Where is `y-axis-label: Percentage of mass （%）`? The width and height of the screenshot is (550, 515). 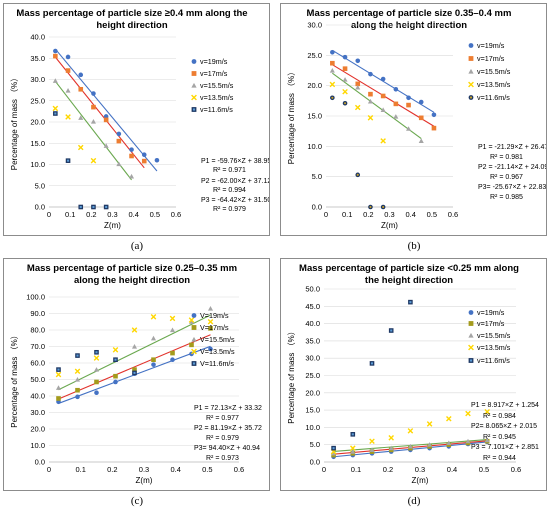
y-axis-label: Percentage of mass （%） is located at coordinates (14, 379).